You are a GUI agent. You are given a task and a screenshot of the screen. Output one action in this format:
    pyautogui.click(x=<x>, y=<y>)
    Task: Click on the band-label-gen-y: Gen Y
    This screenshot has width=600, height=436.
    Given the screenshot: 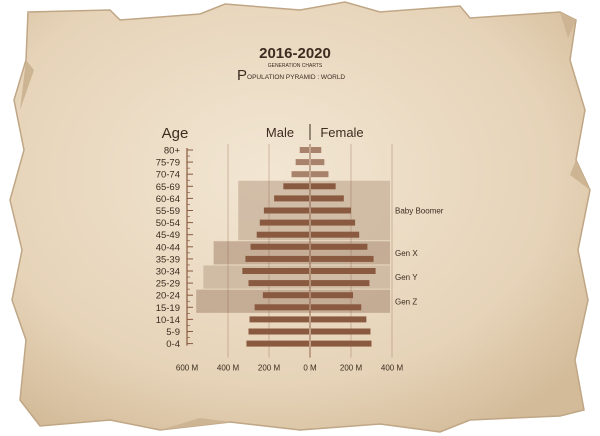 What is the action you would take?
    pyautogui.click(x=406, y=277)
    